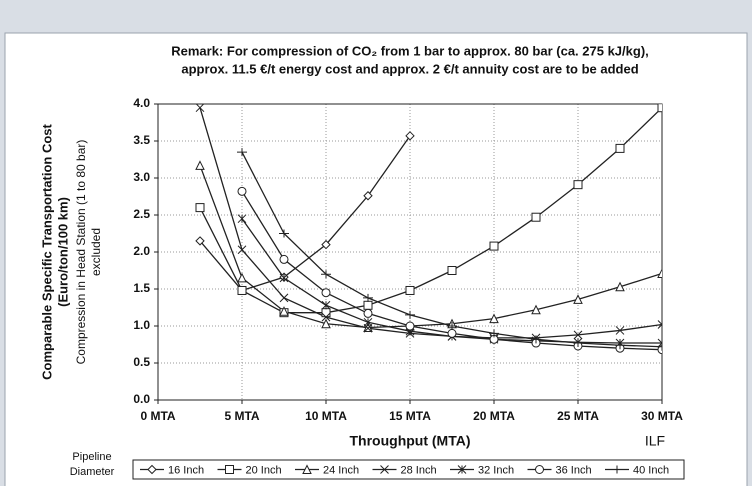 The image size is (752, 486). Describe the element at coordinates (264, 470) in the screenshot. I see `legend-label: 20 Inch` at that location.